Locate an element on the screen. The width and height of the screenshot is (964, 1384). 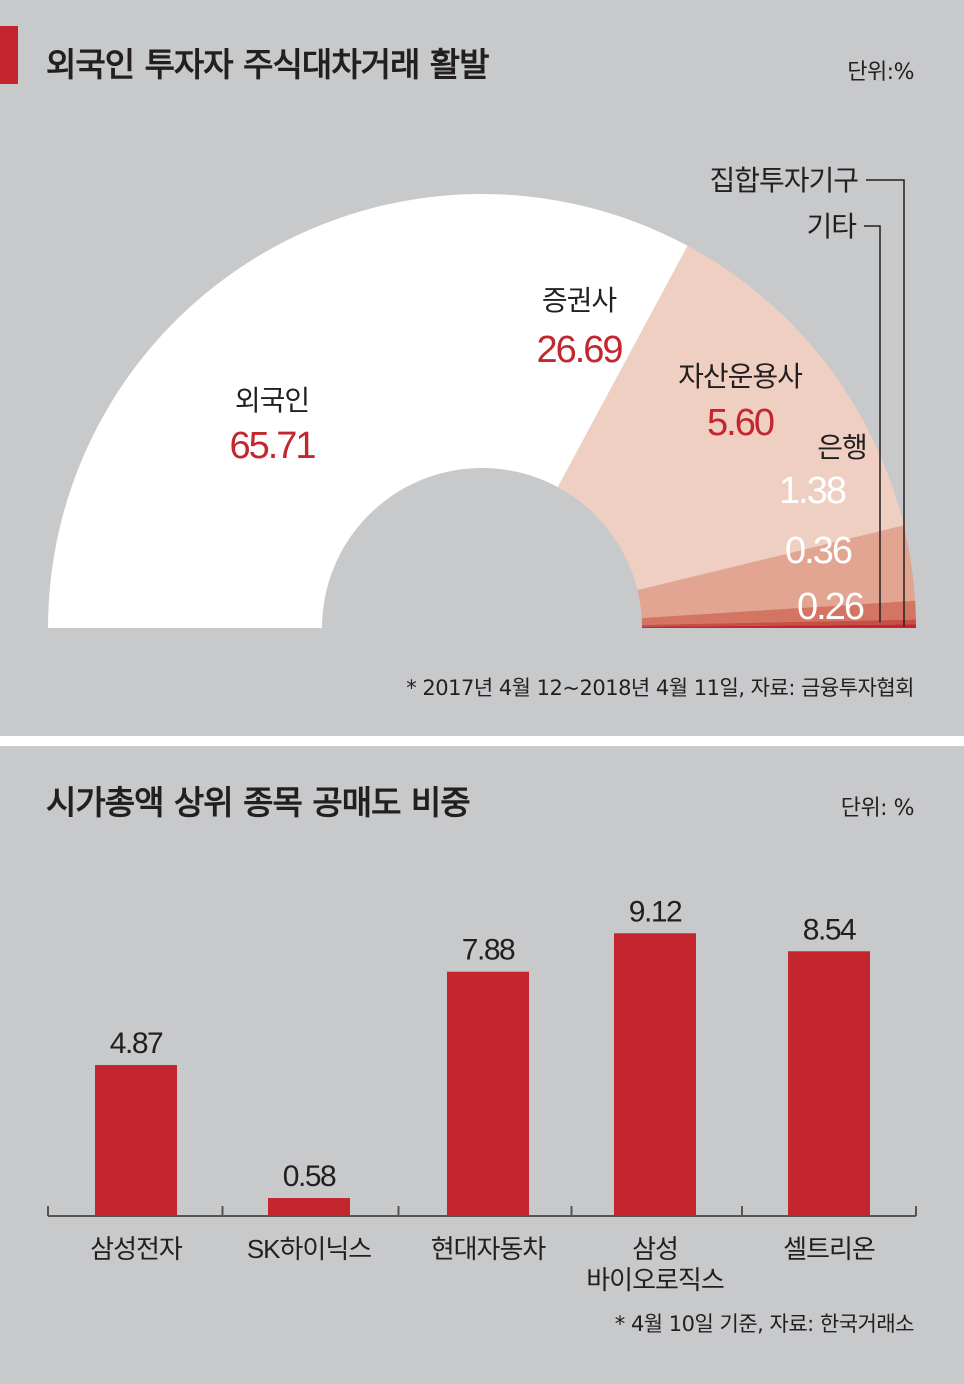
slice-value-label: 65.71 is located at coordinates (272, 446).